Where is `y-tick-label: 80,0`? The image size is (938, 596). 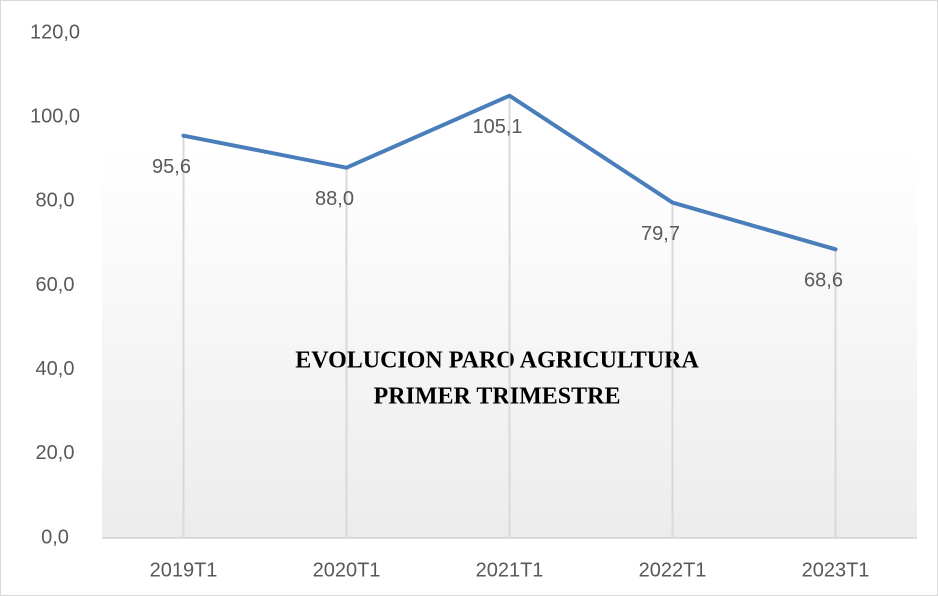 y-tick-label: 80,0 is located at coordinates (55, 201).